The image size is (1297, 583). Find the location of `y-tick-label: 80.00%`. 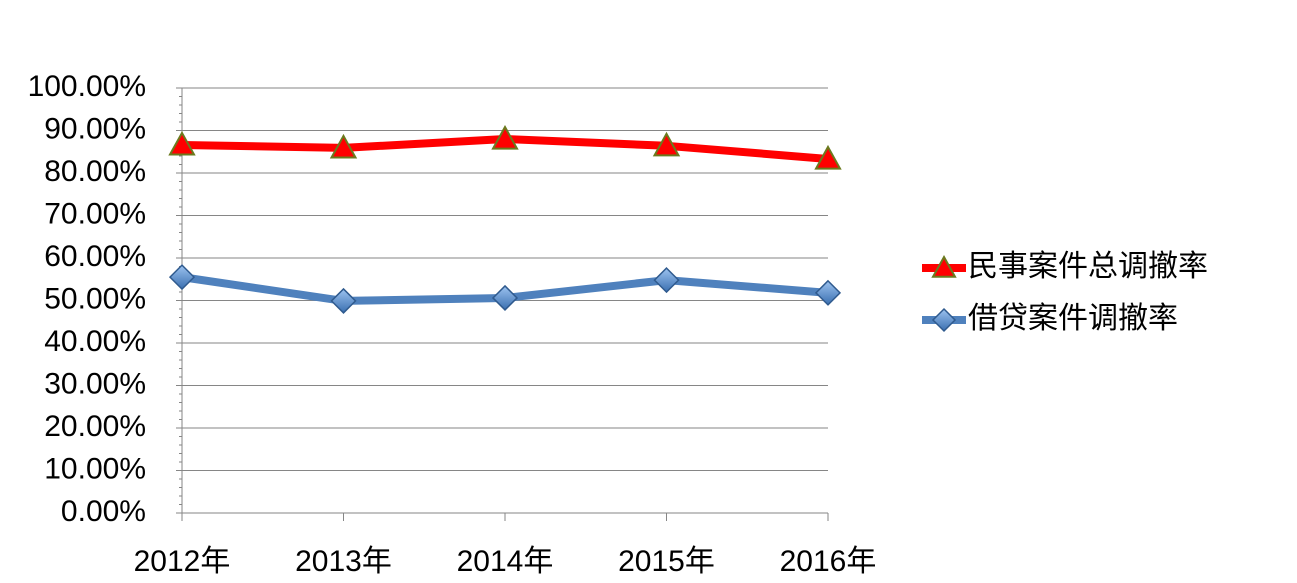

y-tick-label: 80.00% is located at coordinates (95, 171).